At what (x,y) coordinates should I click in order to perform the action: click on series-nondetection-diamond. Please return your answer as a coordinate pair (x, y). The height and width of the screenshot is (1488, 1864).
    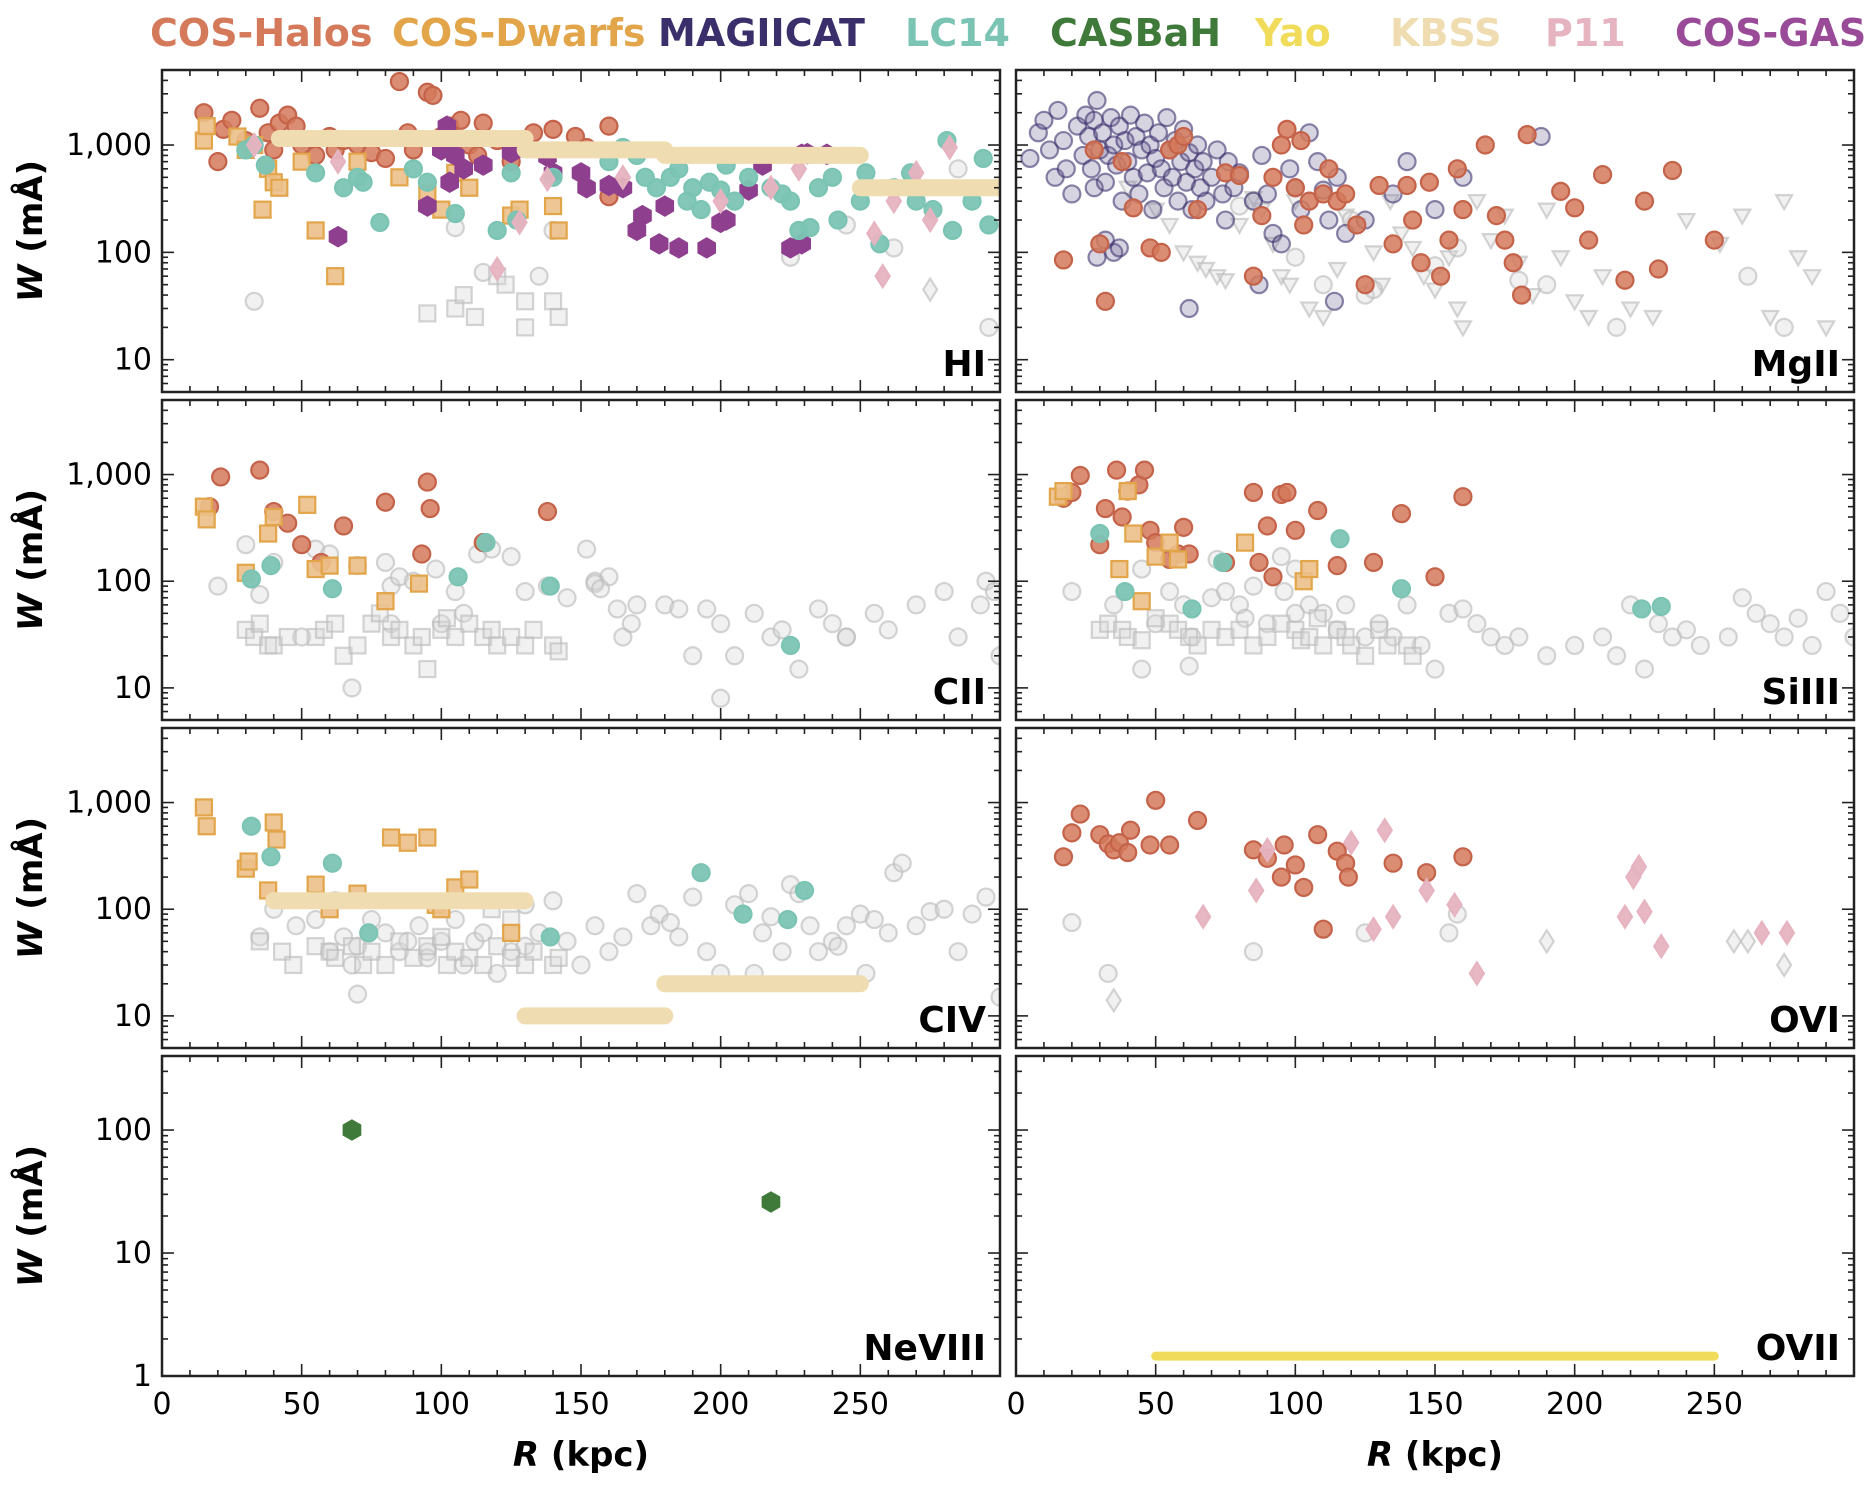
    Looking at the image, I should click on (930, 289).